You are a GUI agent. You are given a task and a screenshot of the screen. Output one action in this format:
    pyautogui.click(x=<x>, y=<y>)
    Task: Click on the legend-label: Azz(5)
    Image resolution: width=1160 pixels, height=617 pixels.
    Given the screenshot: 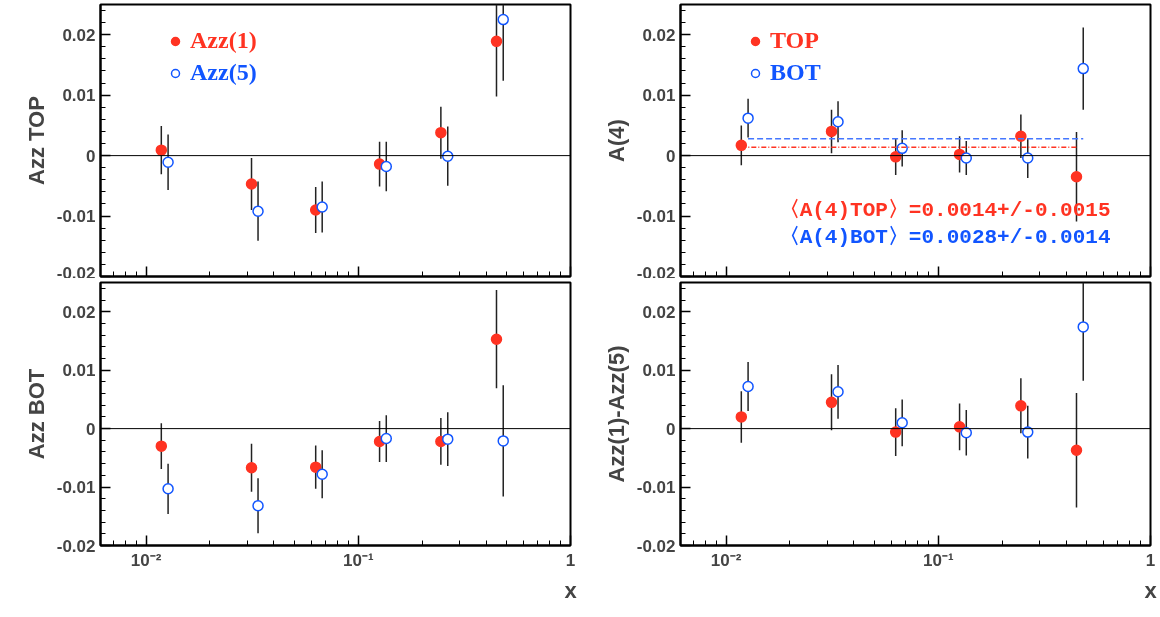 What is the action you would take?
    pyautogui.click(x=223, y=72)
    